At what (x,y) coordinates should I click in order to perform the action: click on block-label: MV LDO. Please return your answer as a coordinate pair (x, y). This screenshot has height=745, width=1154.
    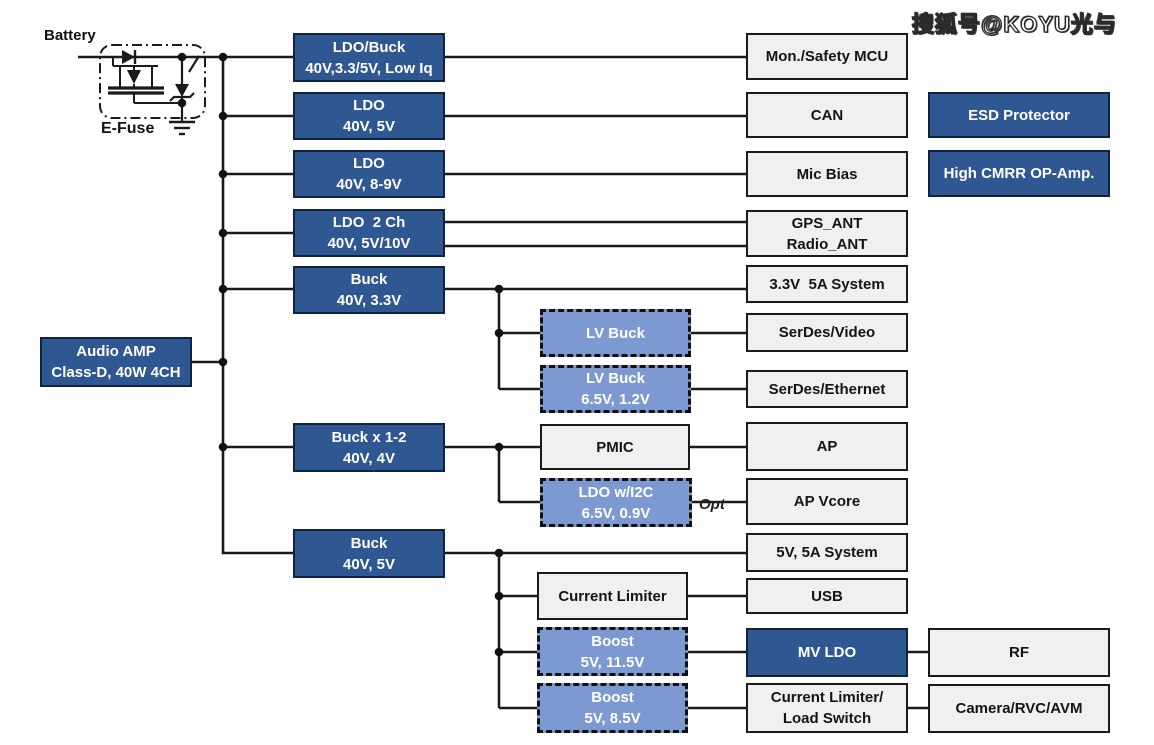
    Looking at the image, I should click on (827, 652).